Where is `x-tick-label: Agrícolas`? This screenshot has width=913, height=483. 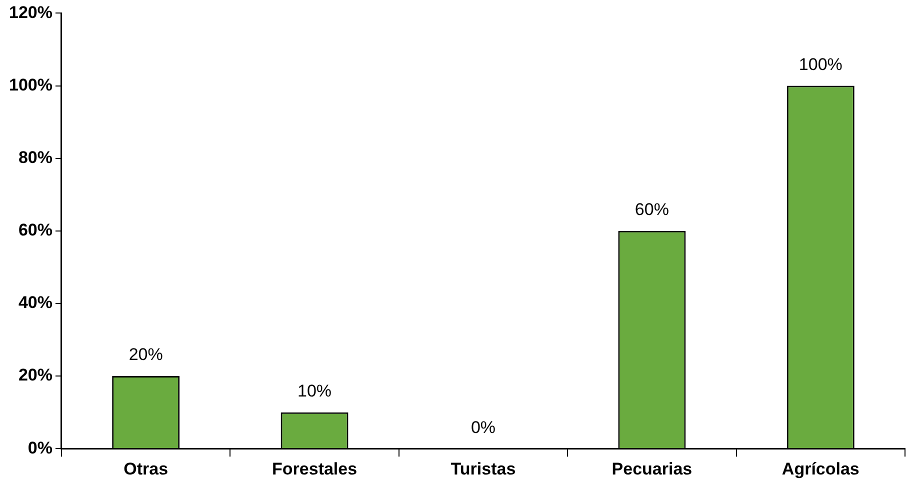
x-tick-label: Agrícolas is located at coordinates (821, 468).